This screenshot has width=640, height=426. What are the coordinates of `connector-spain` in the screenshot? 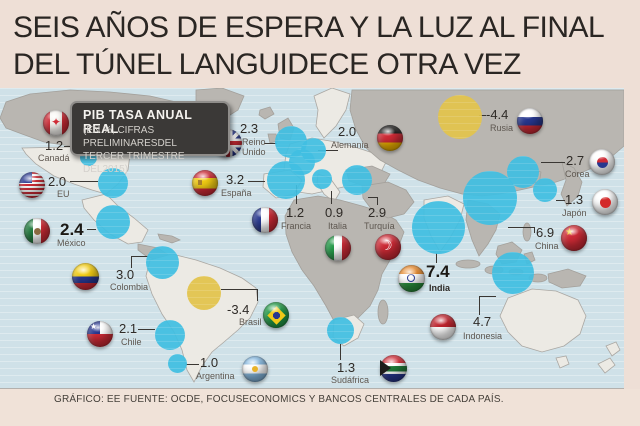 It's located at (256, 181).